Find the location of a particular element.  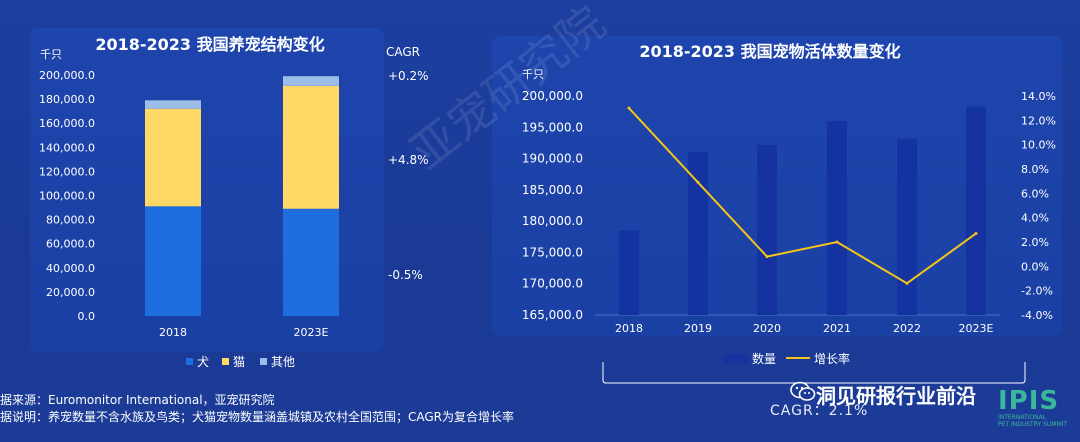

right-bar-2021 is located at coordinates (837, 218).